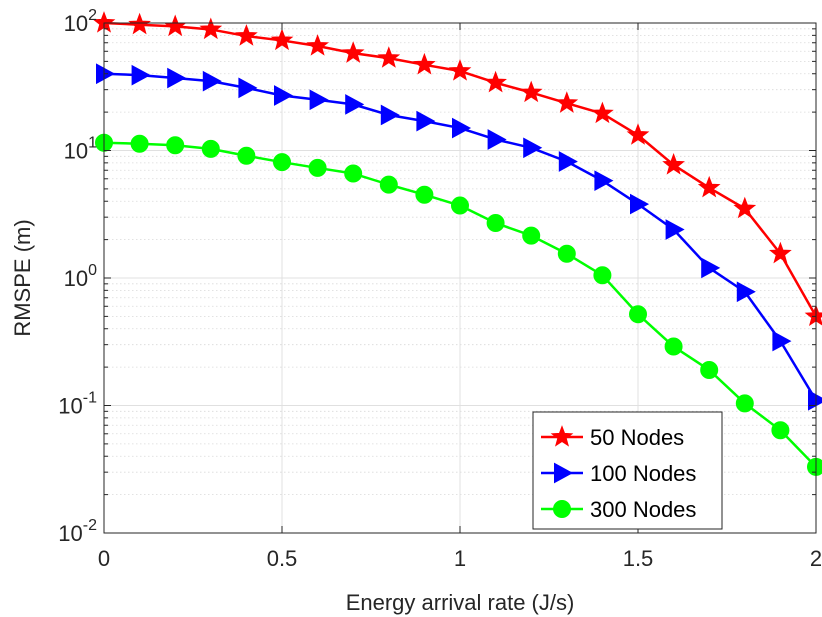 This screenshot has width=822, height=617. Describe the element at coordinates (22, 277) in the screenshot. I see `y-axis-label: RMSPE (m)` at that location.